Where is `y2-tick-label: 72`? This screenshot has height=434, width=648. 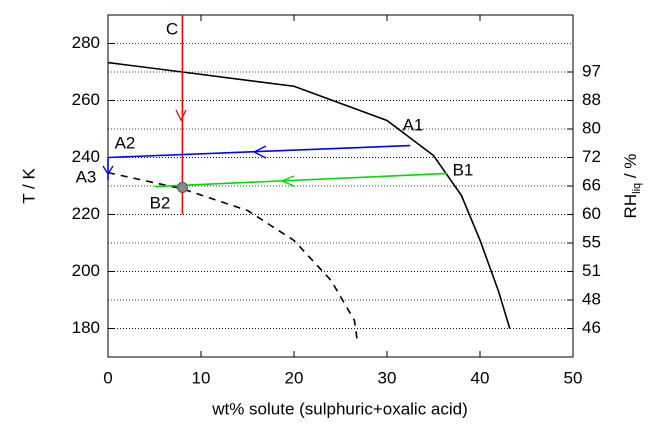 y2-tick-label: 72 is located at coordinates (591, 156).